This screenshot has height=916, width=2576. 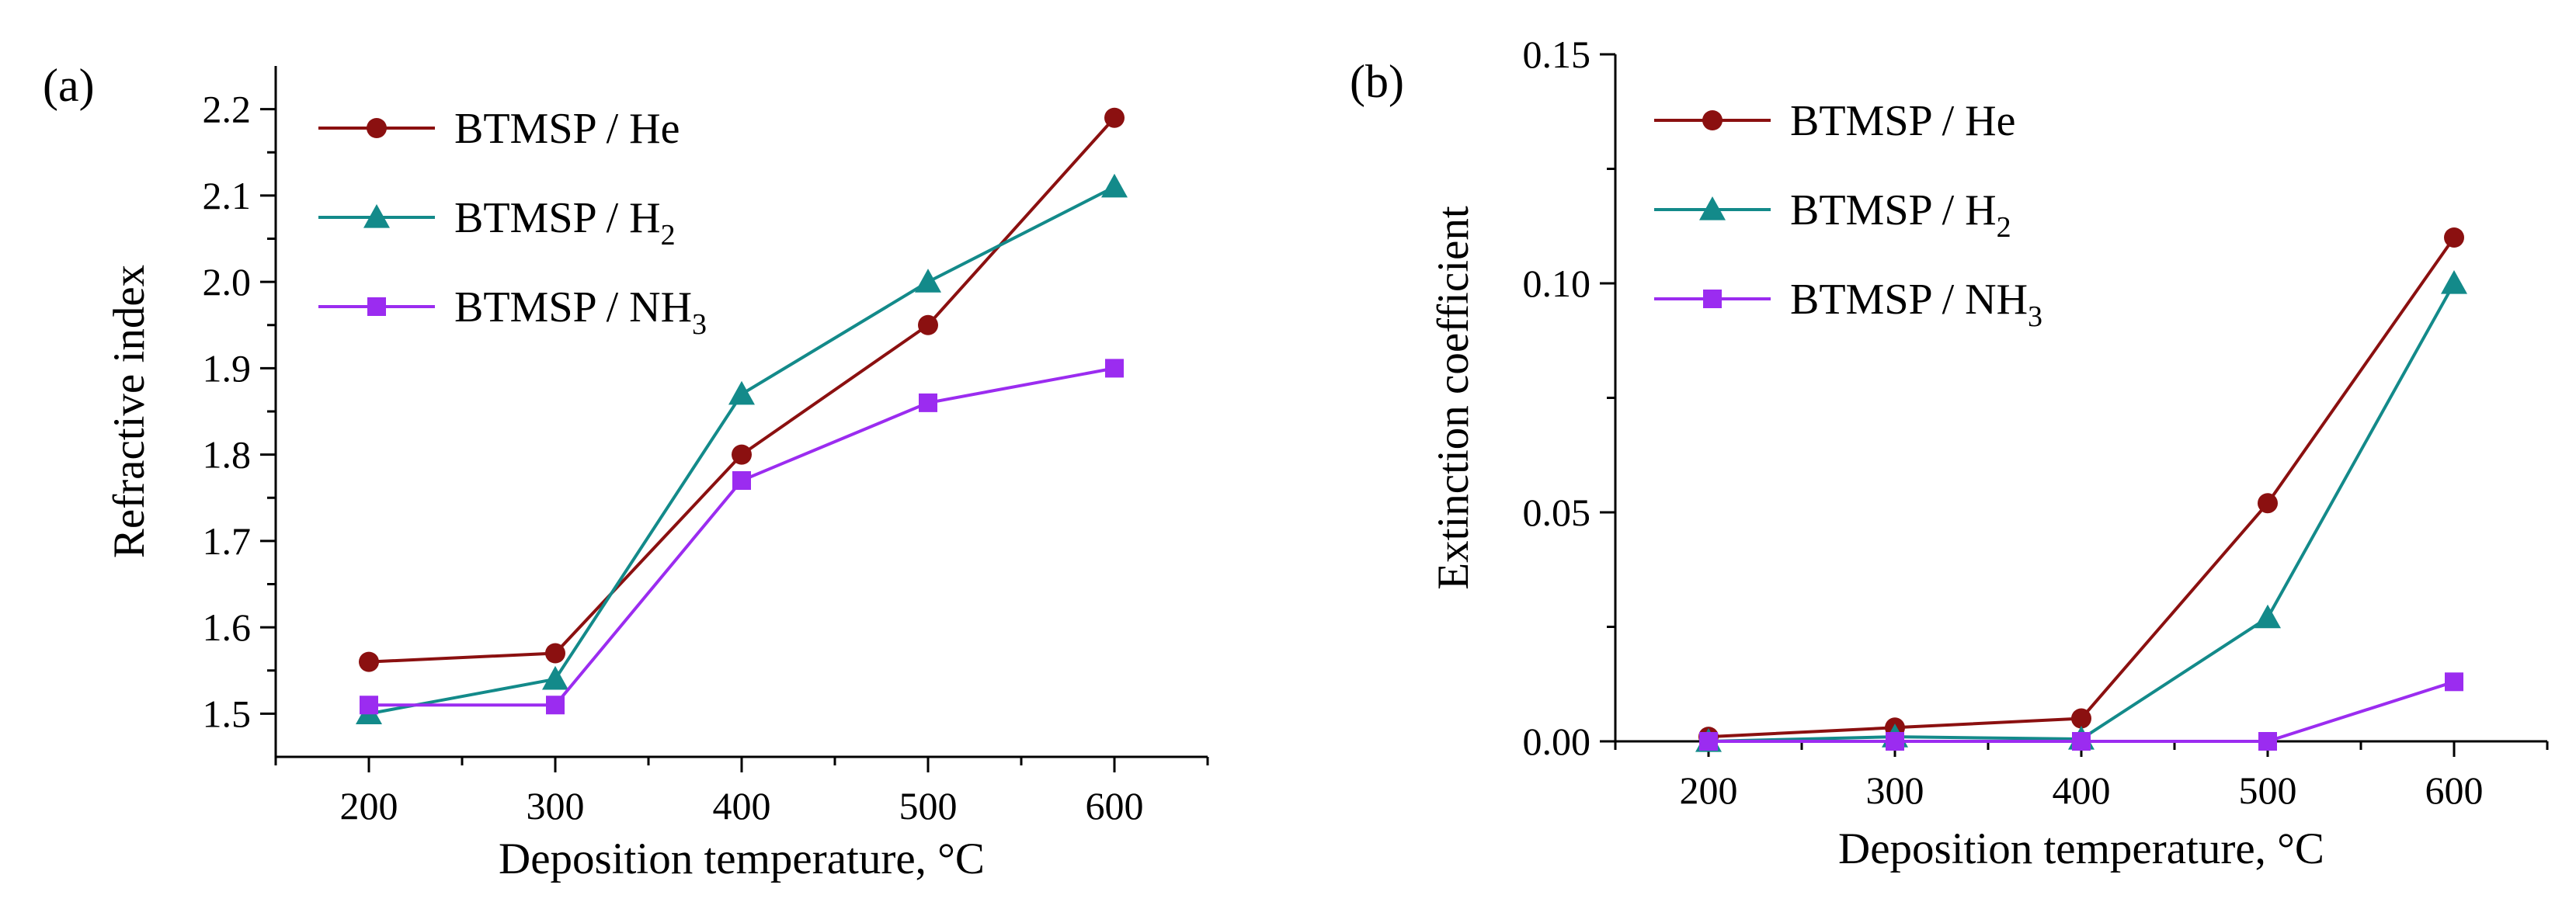 I want to click on y-tick-label: 0.05, so click(x=1557, y=512).